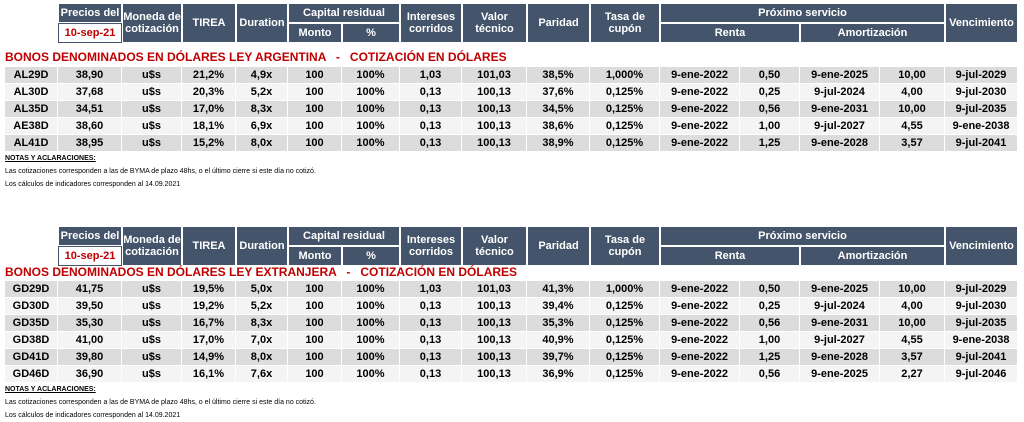  Describe the element at coordinates (840, 92) in the screenshot. I see `row-cell: 9-jul-2024` at that location.